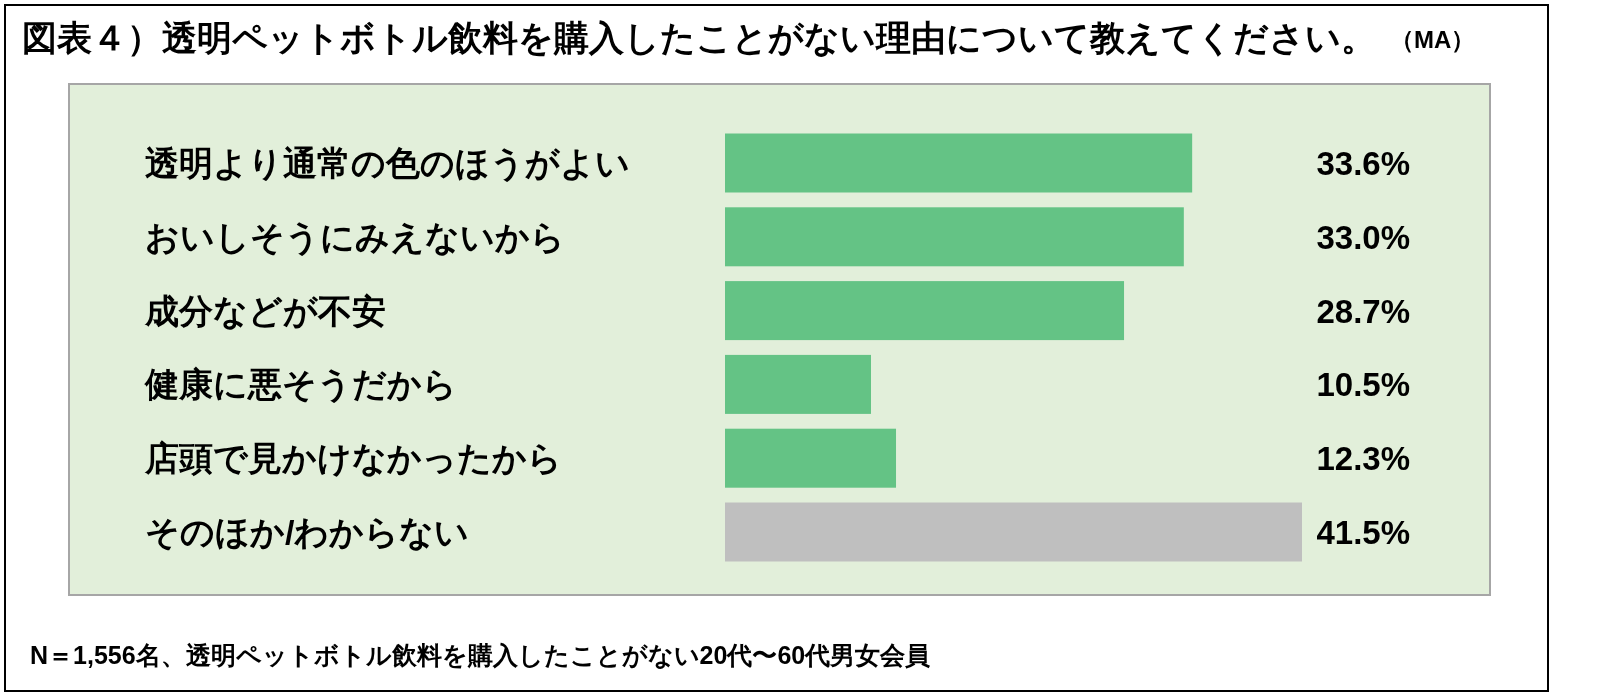  What do you see at coordinates (1363, 385) in the screenshot?
I see `value-label: 10.5%` at bounding box center [1363, 385].